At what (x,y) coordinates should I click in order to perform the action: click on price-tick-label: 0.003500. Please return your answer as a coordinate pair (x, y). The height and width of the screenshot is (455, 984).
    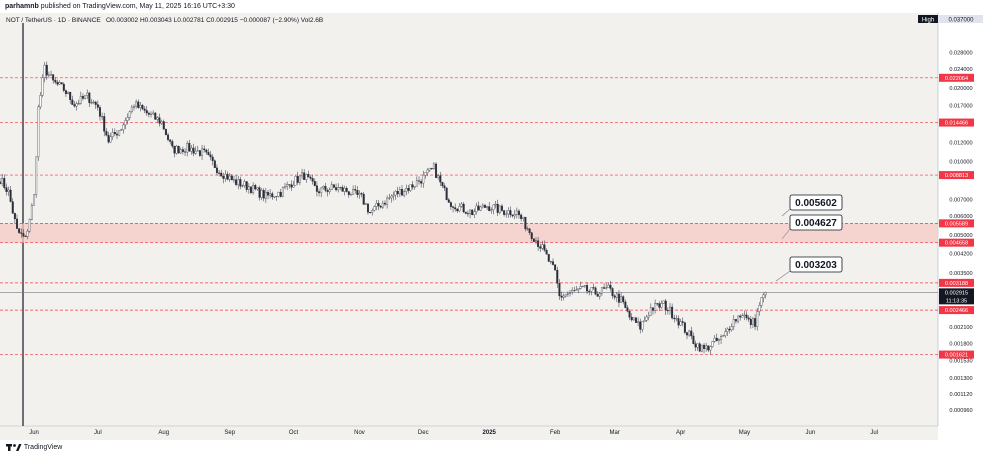
    Looking at the image, I should click on (960, 274).